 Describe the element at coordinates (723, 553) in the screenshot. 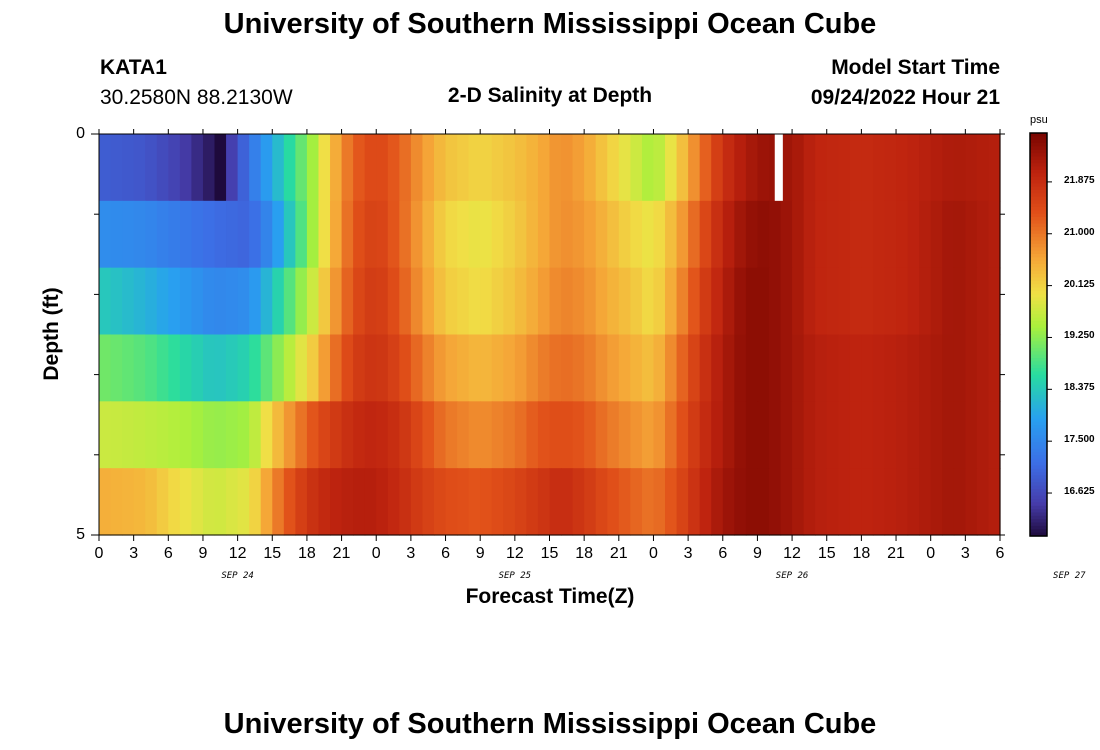

I see `x-tick-label: 6` at that location.